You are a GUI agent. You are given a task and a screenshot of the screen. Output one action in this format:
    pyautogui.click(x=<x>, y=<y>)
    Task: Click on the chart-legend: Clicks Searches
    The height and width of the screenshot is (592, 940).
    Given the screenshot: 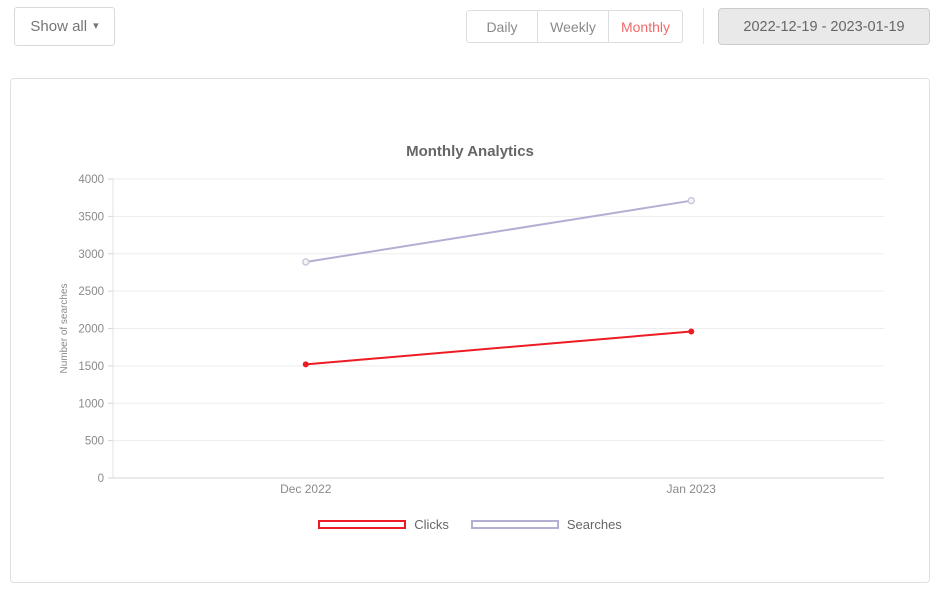 What is the action you would take?
    pyautogui.click(x=470, y=524)
    